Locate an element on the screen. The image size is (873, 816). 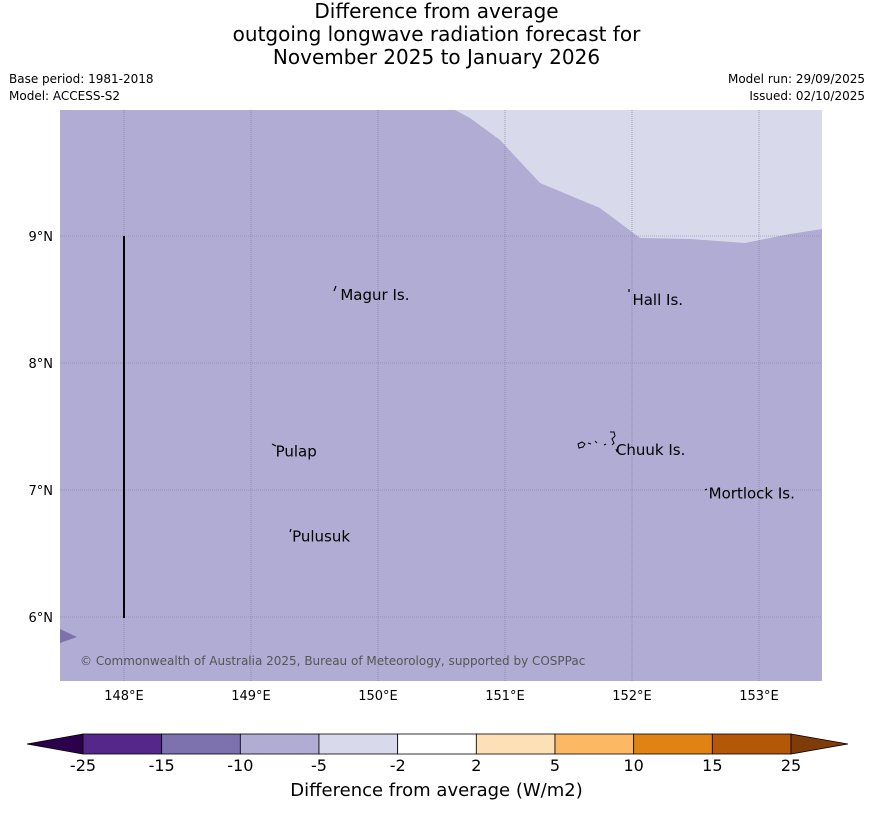
colorbar-tick-label: 25 is located at coordinates (791, 765).